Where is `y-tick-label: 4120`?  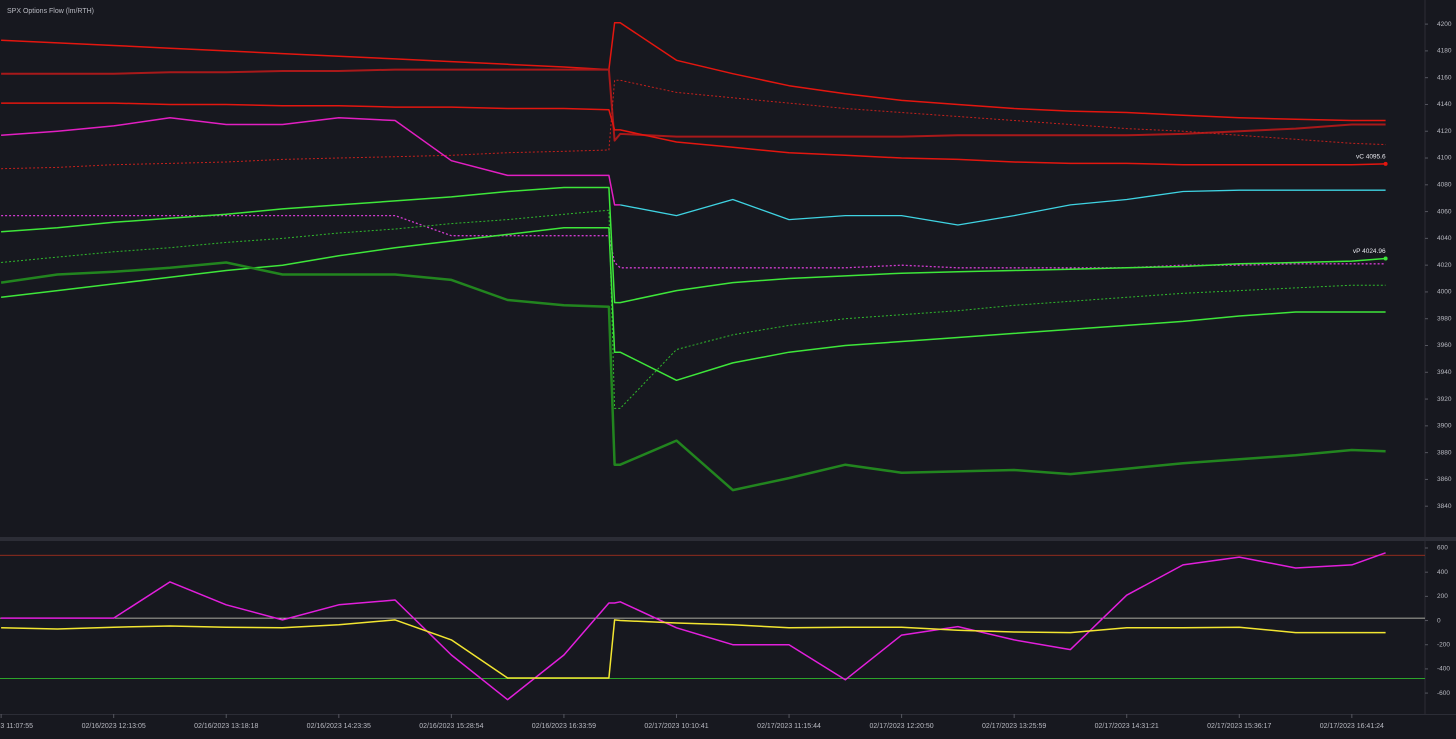 y-tick-label: 4120 is located at coordinates (1444, 131).